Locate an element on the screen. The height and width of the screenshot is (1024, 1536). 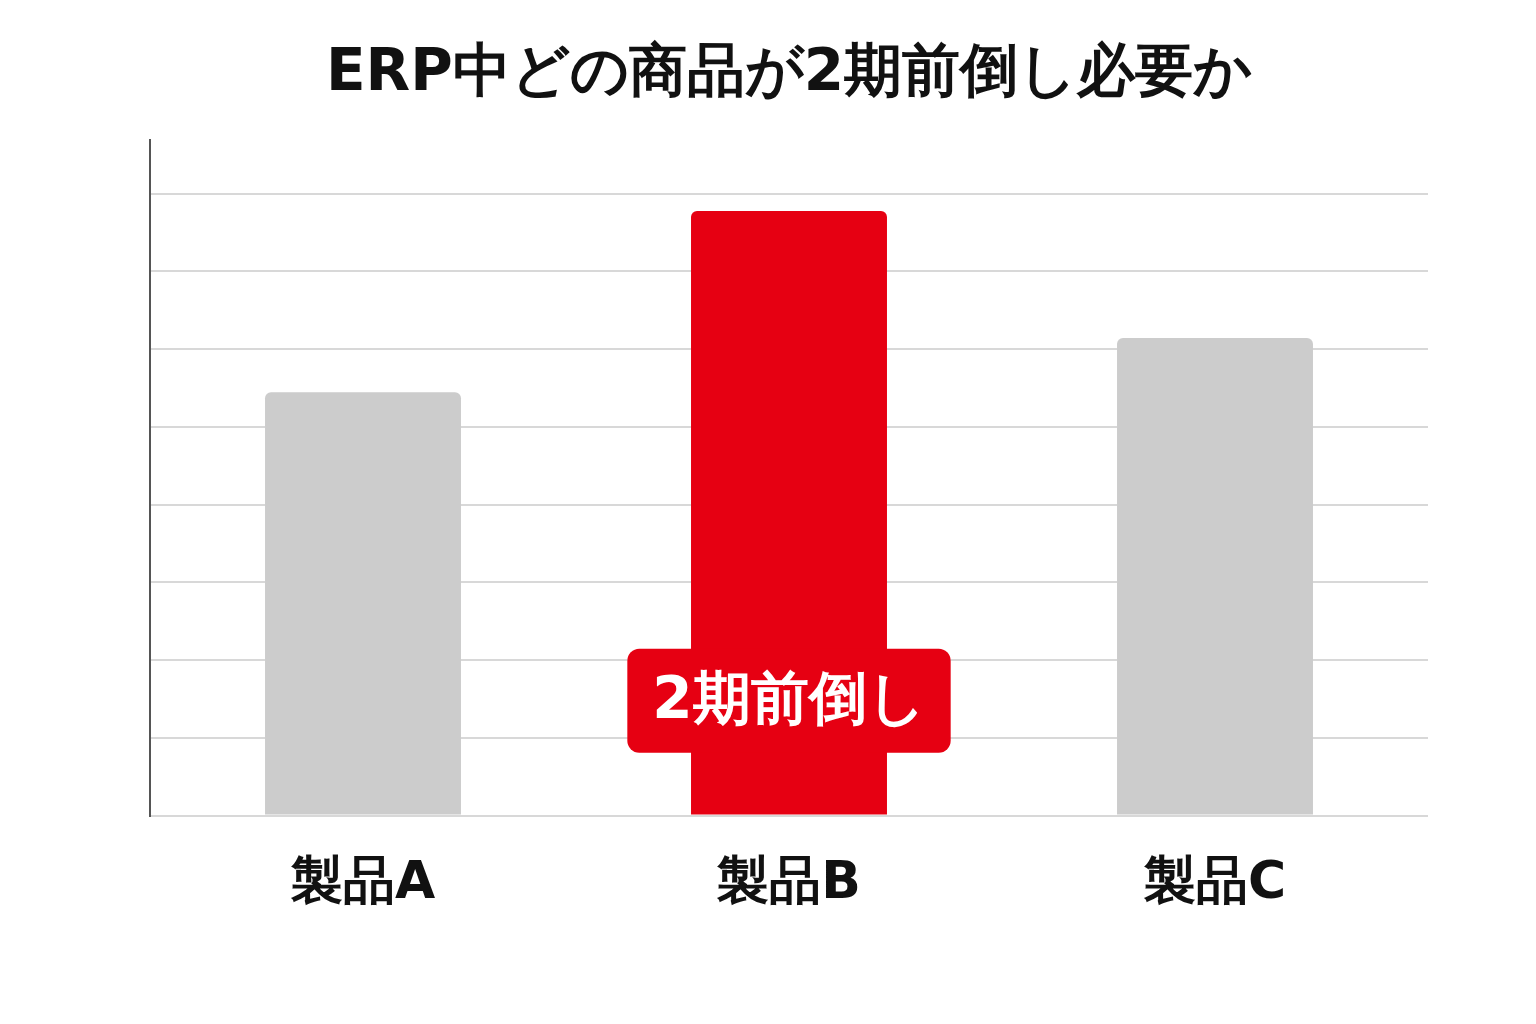
chart-title: ERP中どの商品が2期前倒し必要か is located at coordinates (789, 69).